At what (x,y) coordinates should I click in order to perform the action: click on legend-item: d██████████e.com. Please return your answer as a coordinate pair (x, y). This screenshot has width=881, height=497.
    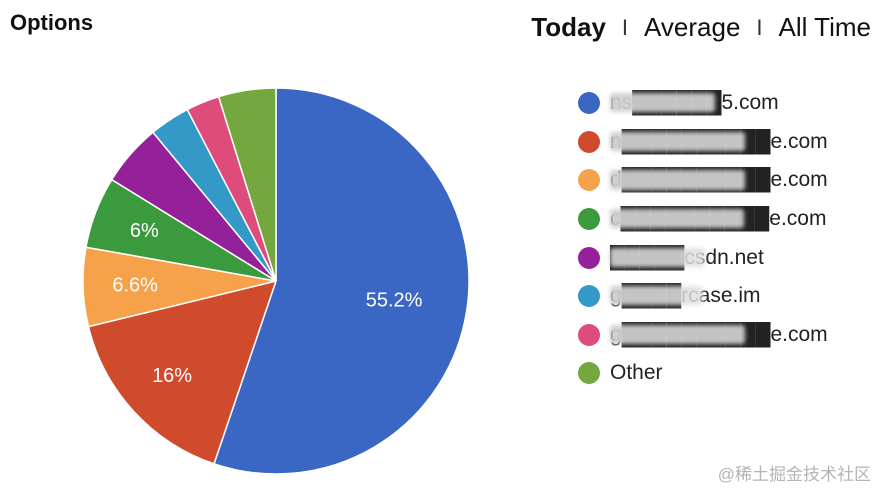
    Looking at the image, I should click on (703, 180).